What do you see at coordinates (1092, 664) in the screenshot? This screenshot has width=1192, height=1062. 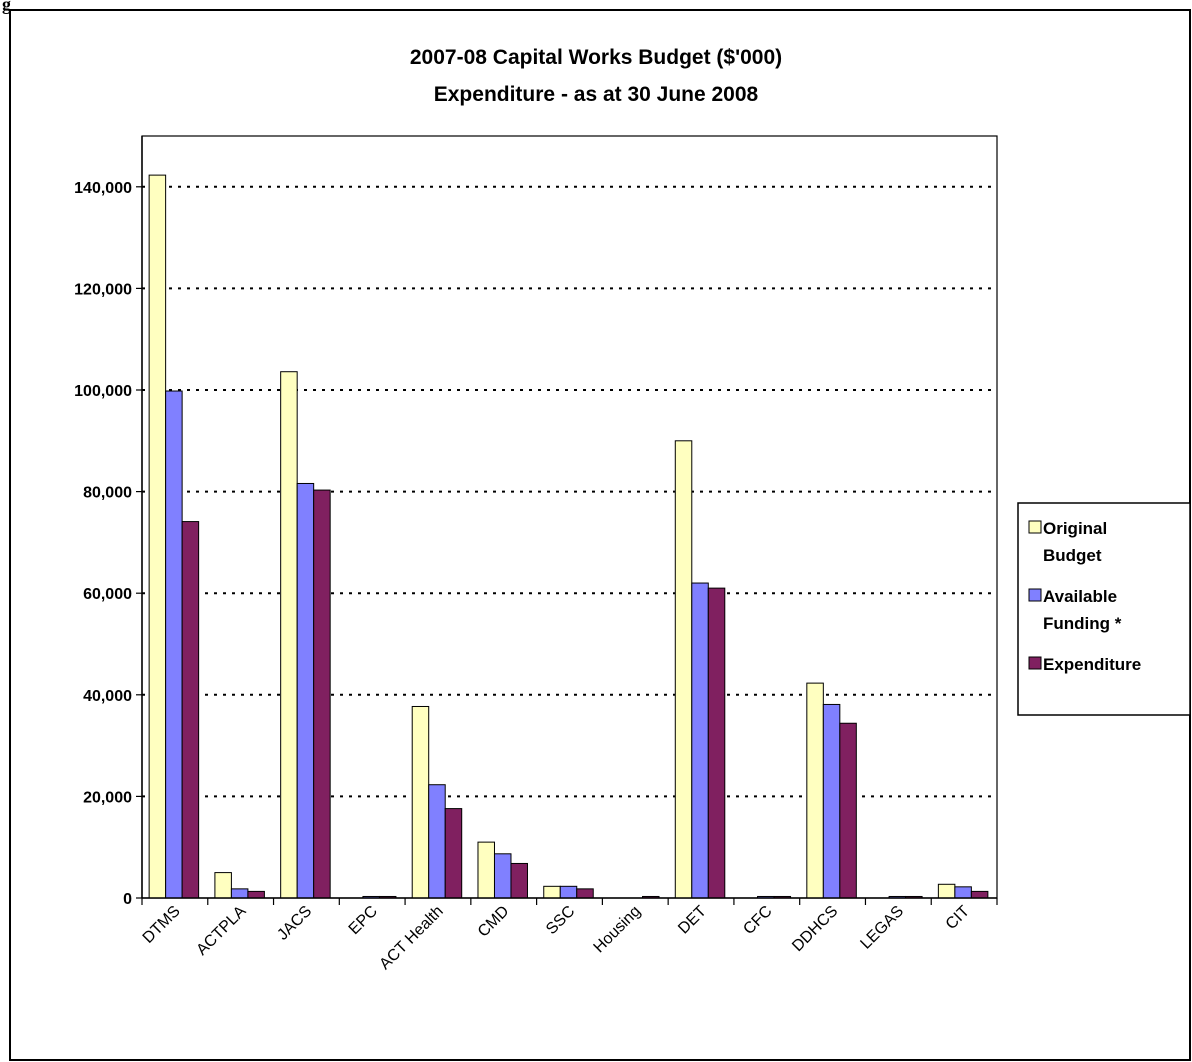 I see `legend-label: Expenditure` at bounding box center [1092, 664].